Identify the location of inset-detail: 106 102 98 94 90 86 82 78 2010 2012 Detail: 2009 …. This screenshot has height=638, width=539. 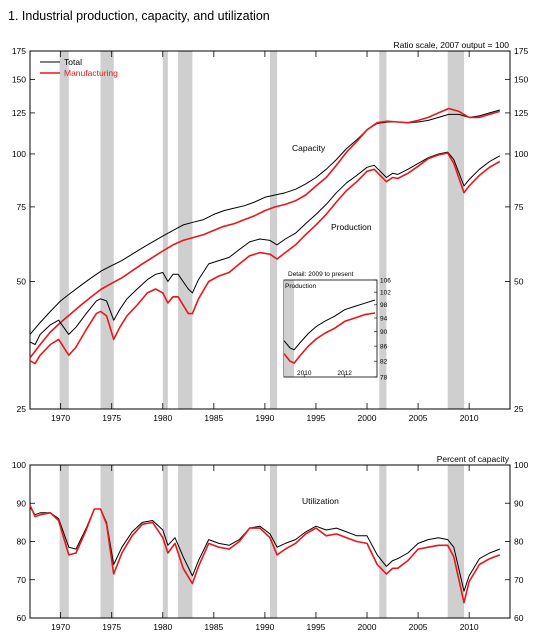
(337, 326).